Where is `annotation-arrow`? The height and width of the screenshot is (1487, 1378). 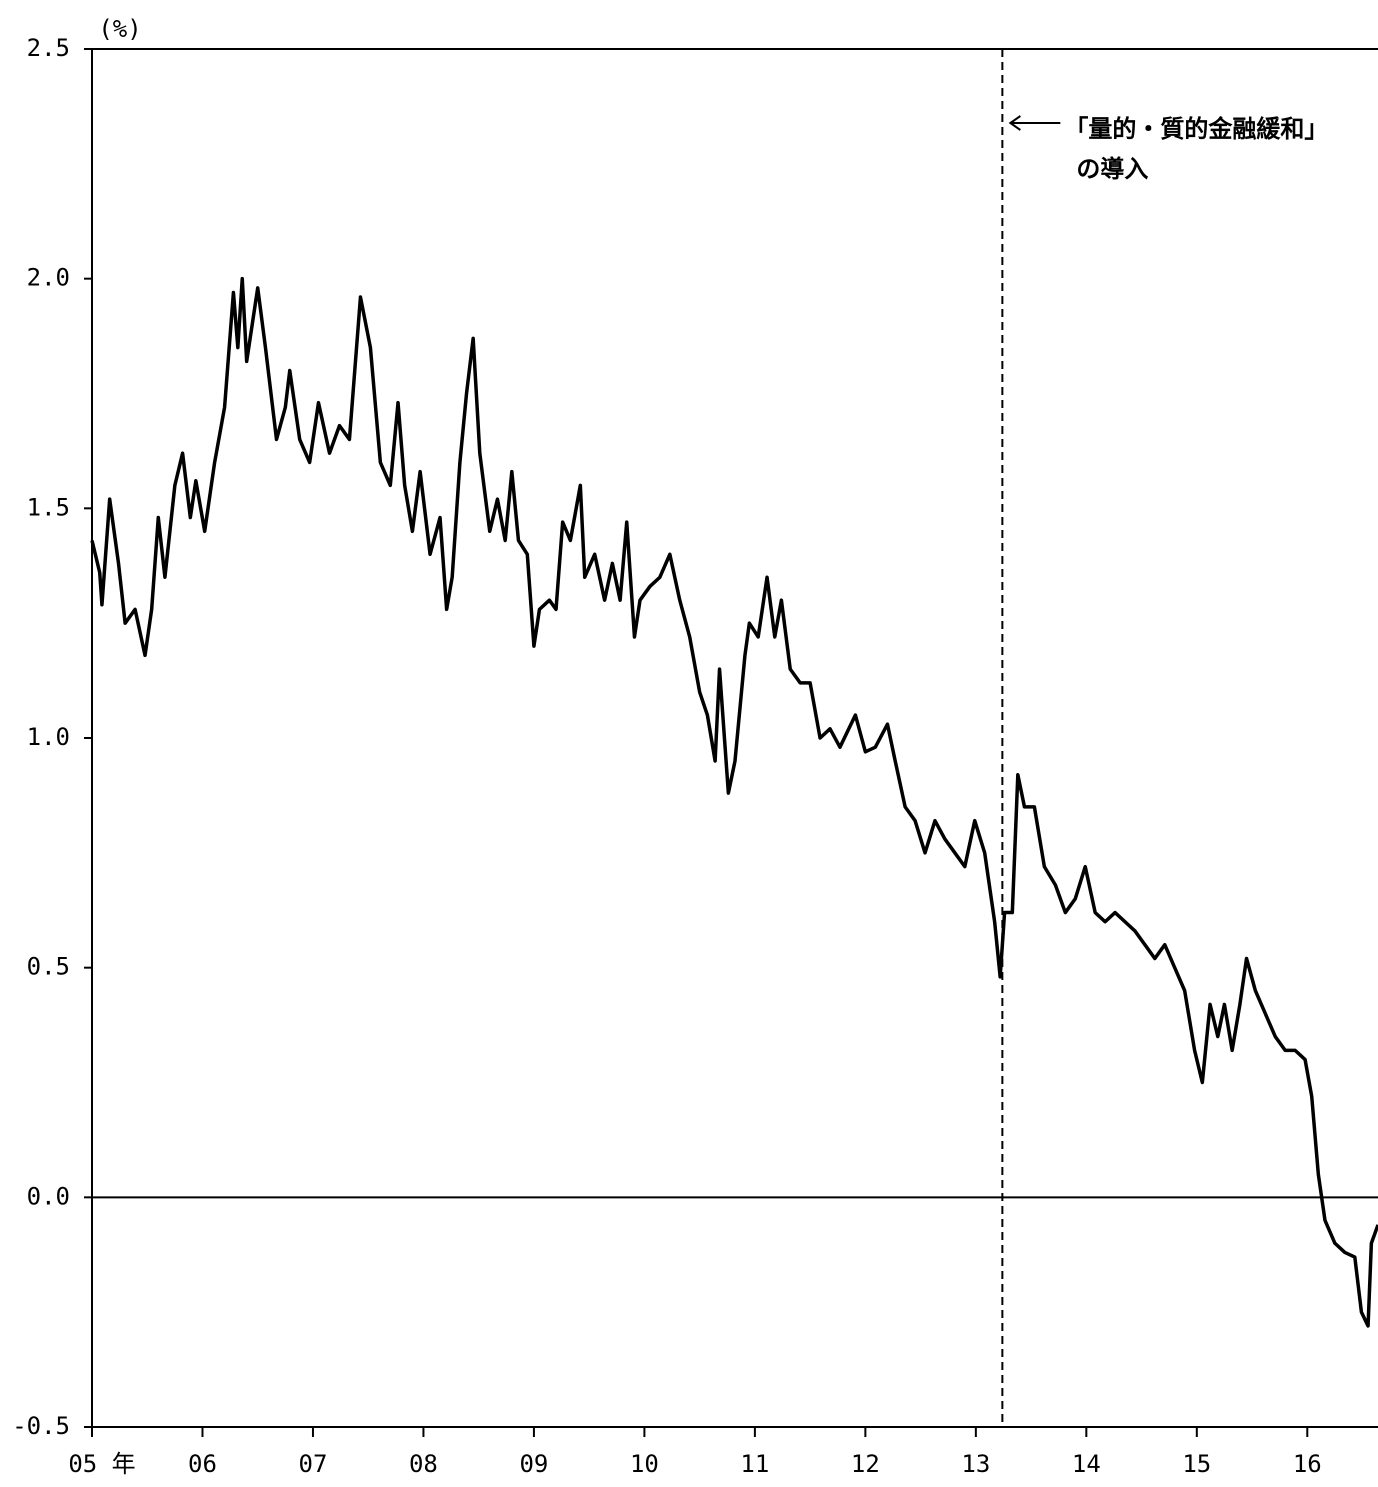
annotation-arrow is located at coordinates (1034, 123).